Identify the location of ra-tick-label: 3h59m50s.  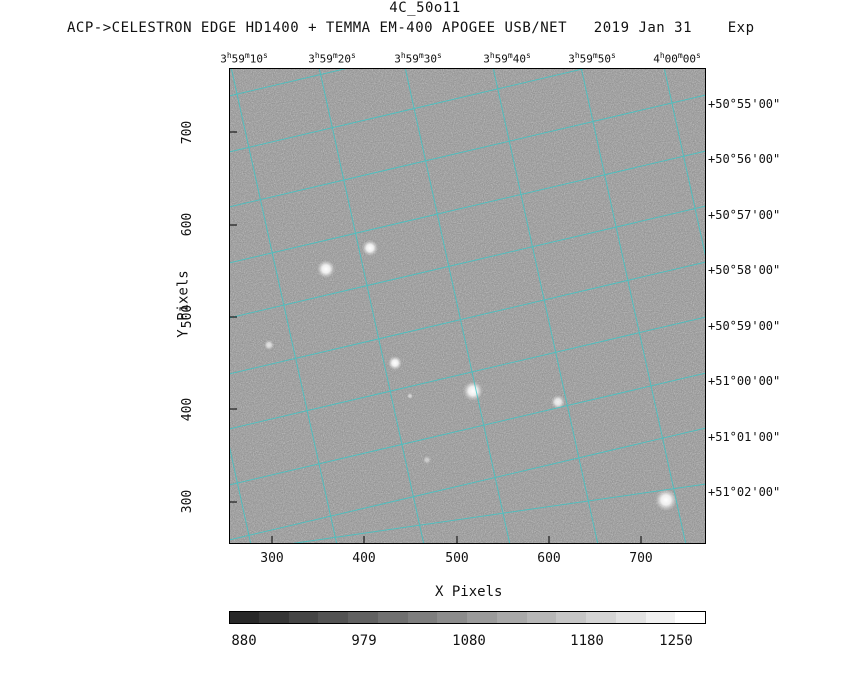
(592, 58).